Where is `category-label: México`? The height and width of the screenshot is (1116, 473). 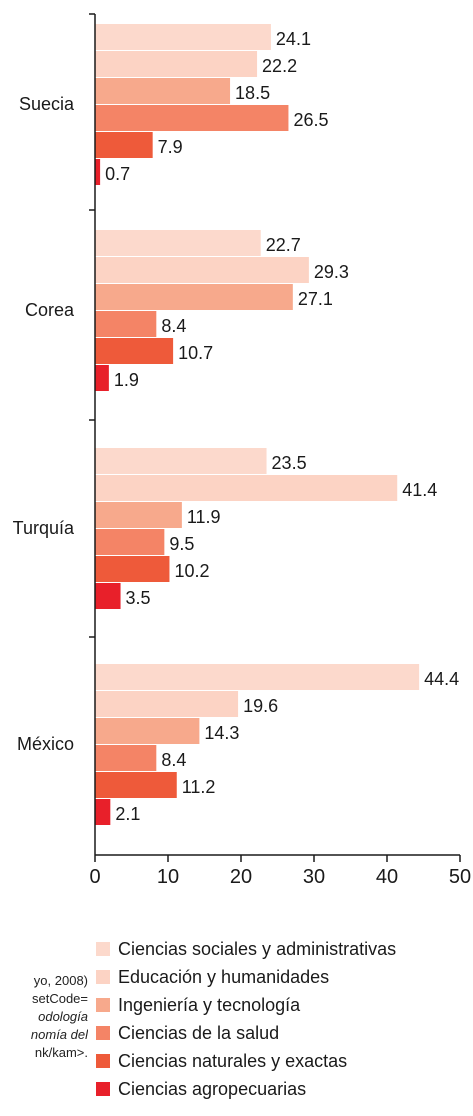
category-label: México is located at coordinates (45, 744).